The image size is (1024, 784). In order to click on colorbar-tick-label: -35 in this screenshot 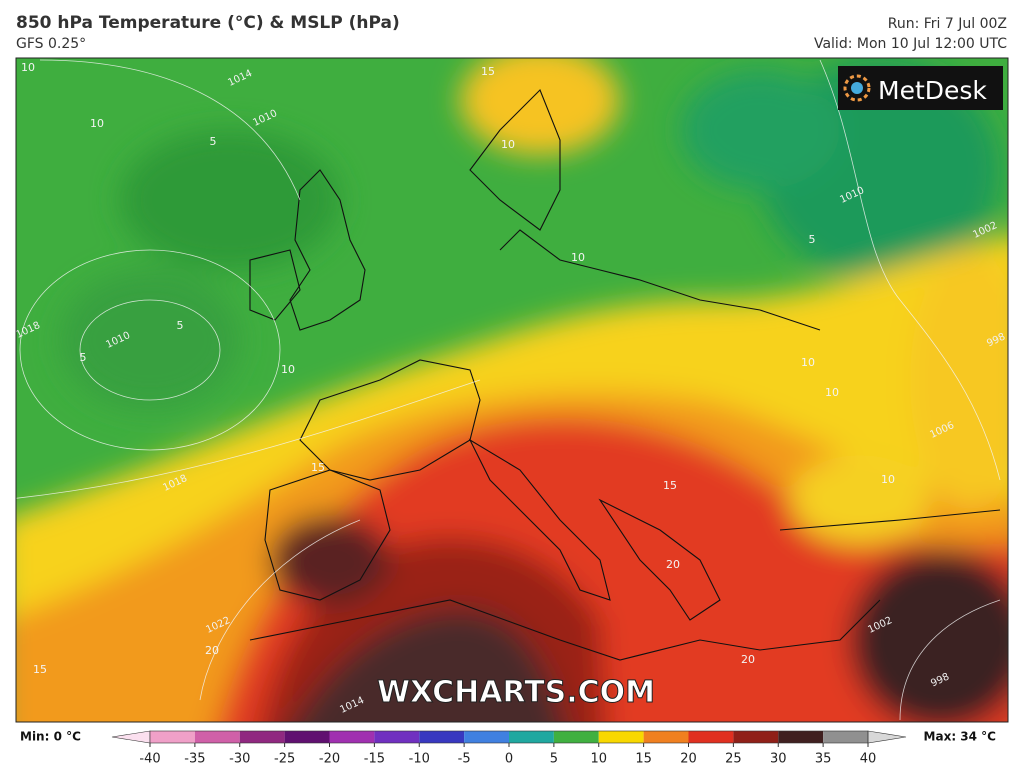, I will do `click(194, 759)`.